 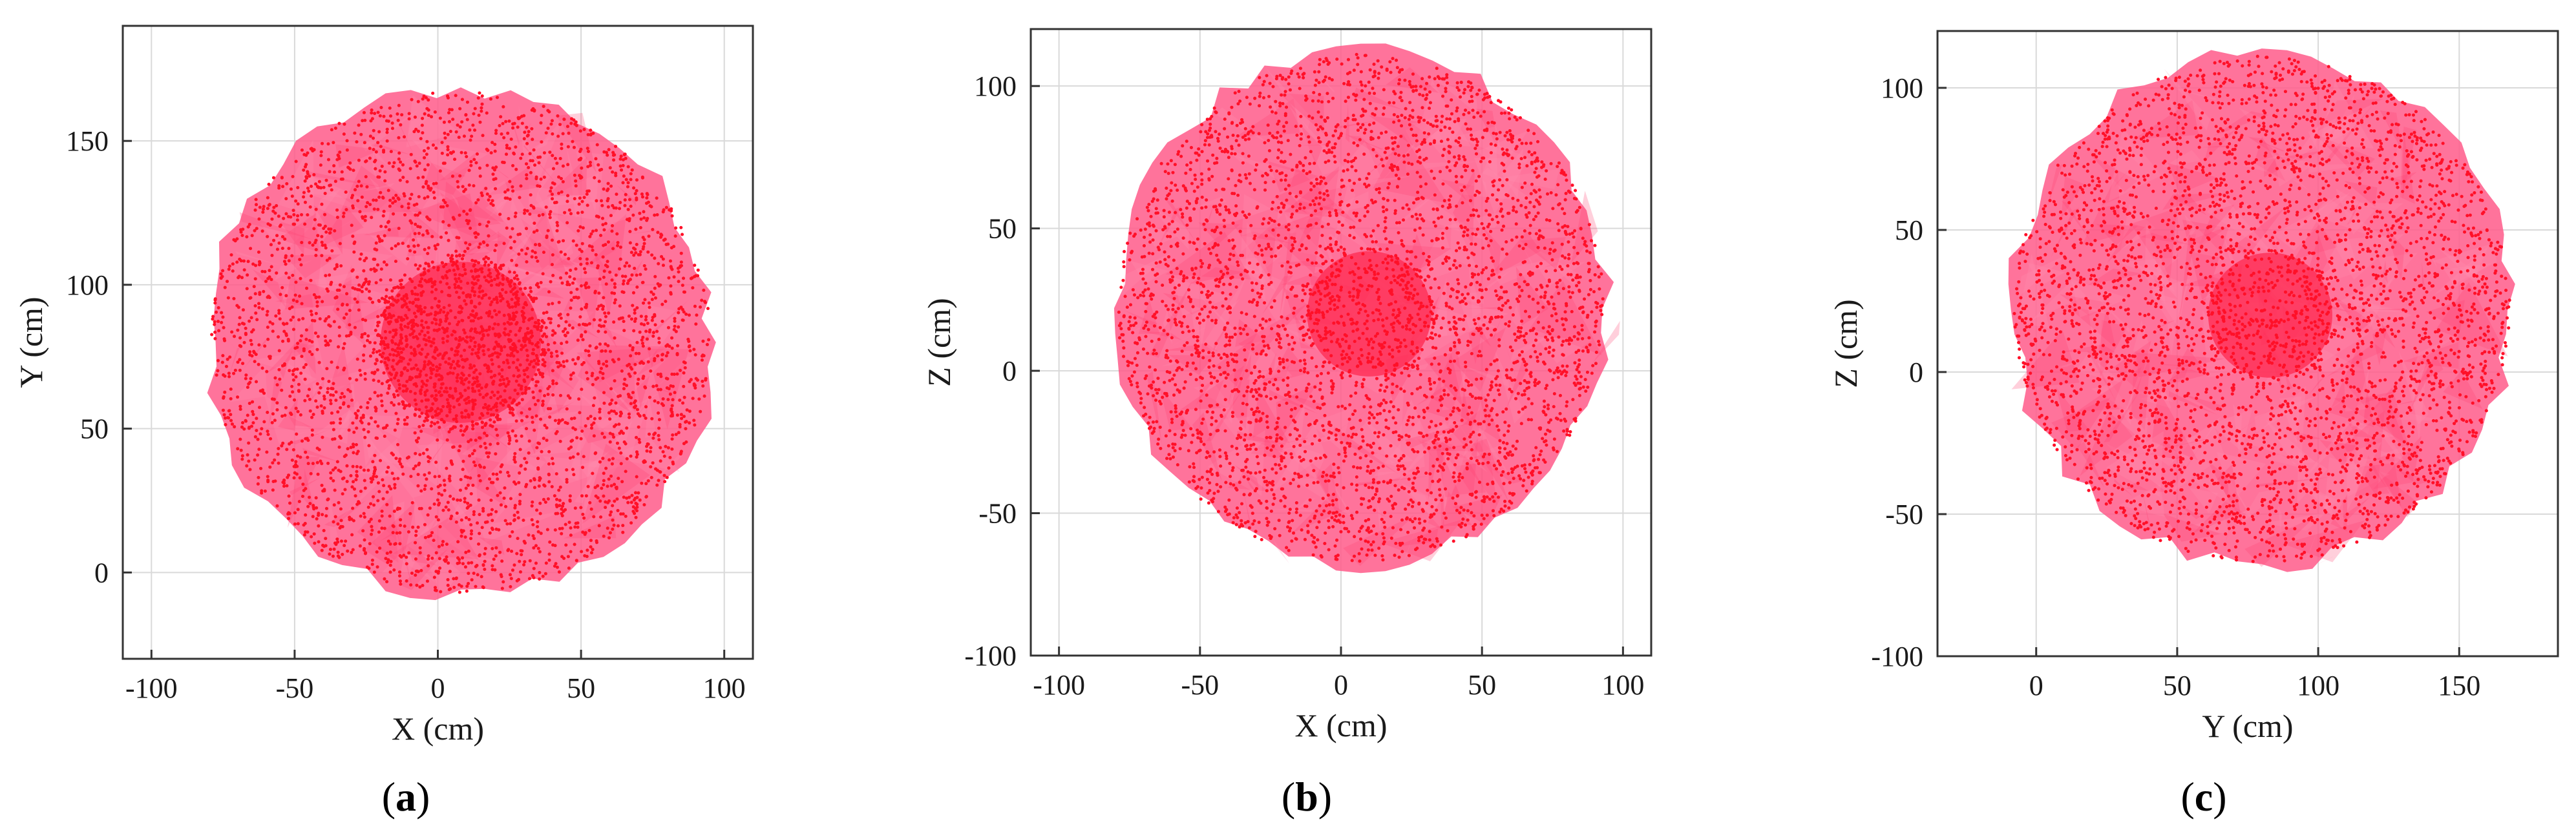 What do you see at coordinates (2247, 726) in the screenshot?
I see `x-axis-label: Y (cm)` at bounding box center [2247, 726].